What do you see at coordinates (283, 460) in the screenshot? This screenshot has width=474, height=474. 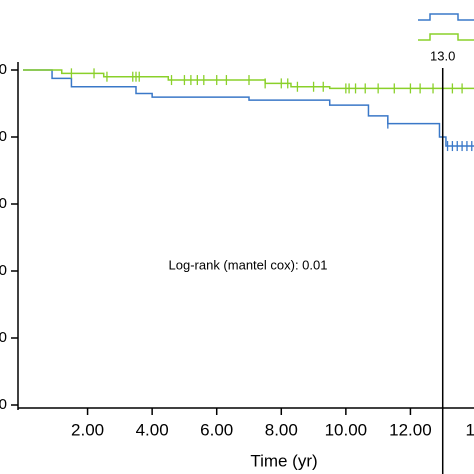 I see `x-axis-label: Time (yr)` at bounding box center [283, 460].